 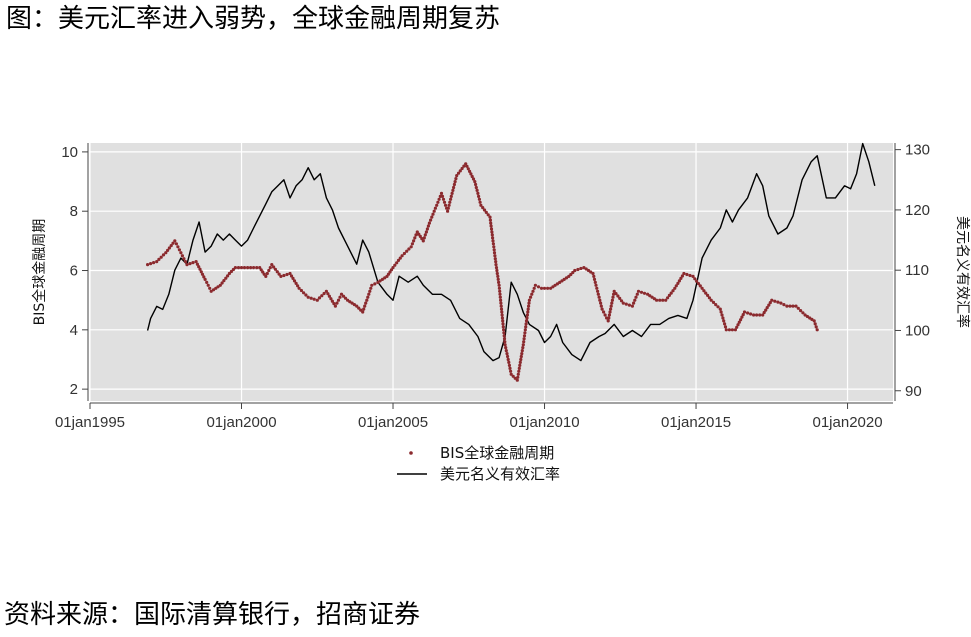 What do you see at coordinates (913, 391) in the screenshot?
I see `right-y-tick-label: 90` at bounding box center [913, 391].